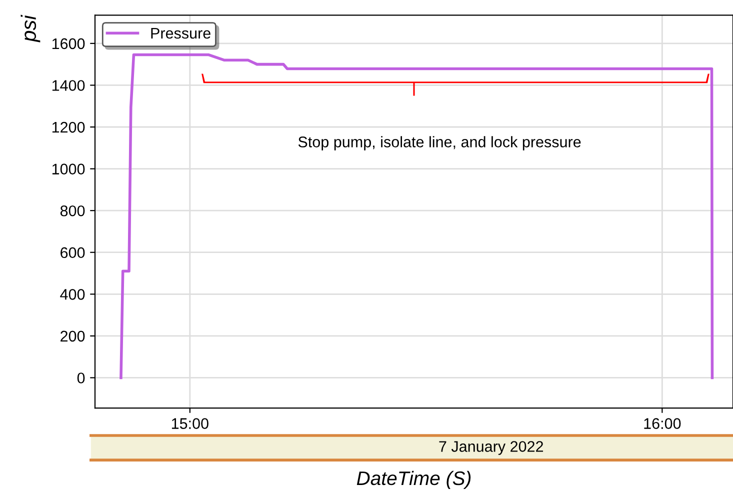  Describe the element at coordinates (72, 210) in the screenshot. I see `y-tick-label: 800` at that location.